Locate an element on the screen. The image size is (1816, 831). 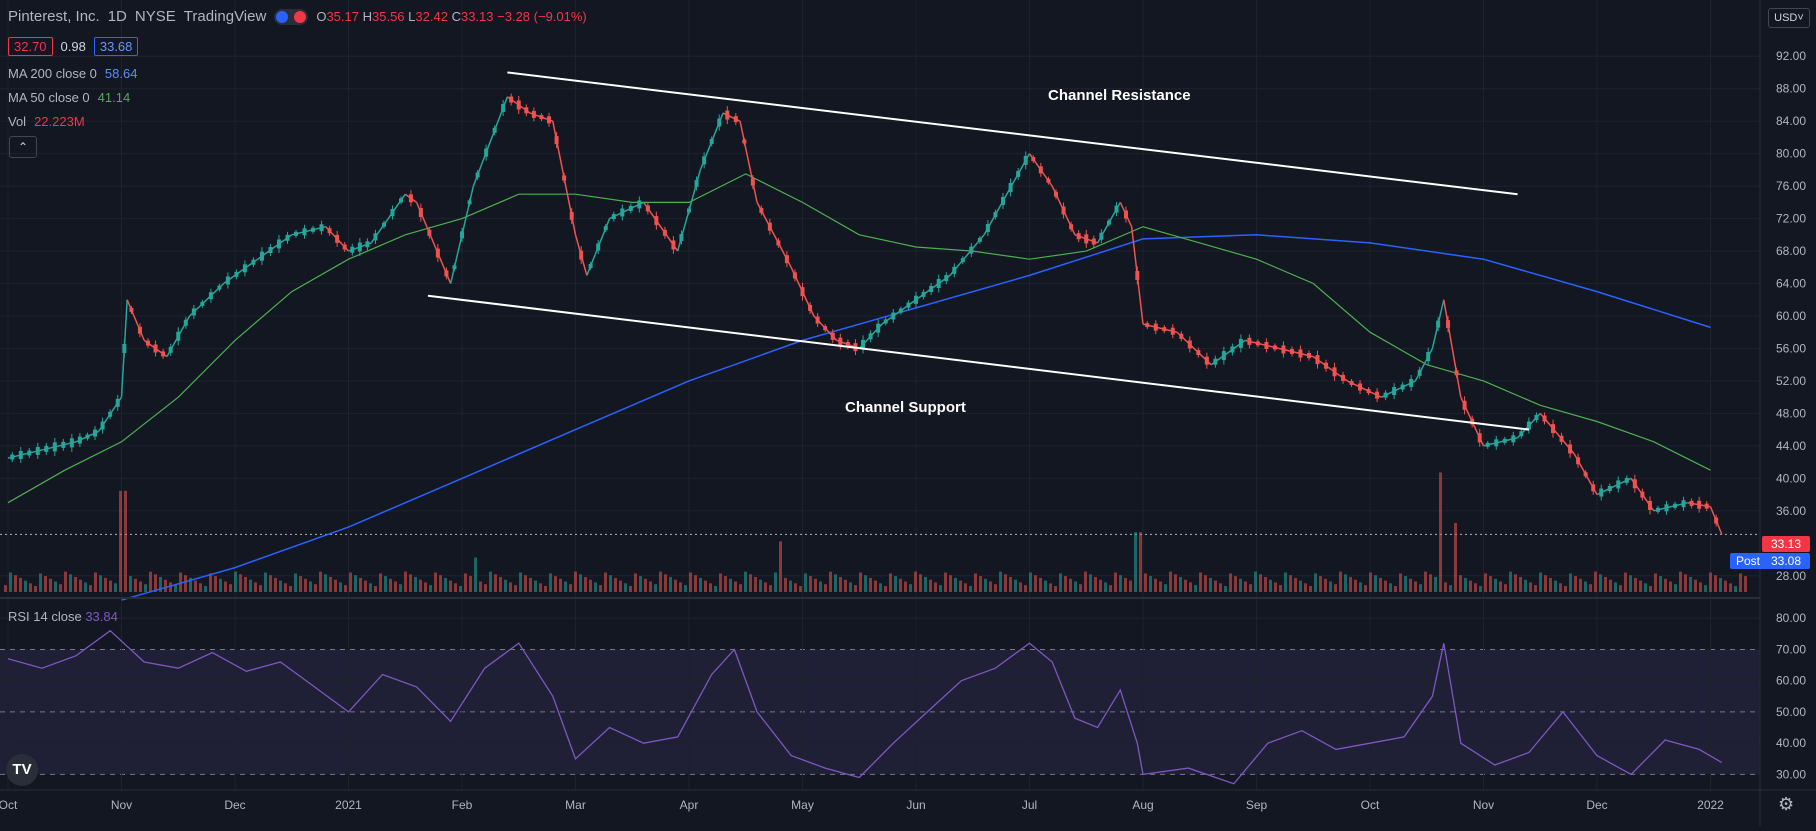
time-tick-label: Feb is located at coordinates (462, 805).